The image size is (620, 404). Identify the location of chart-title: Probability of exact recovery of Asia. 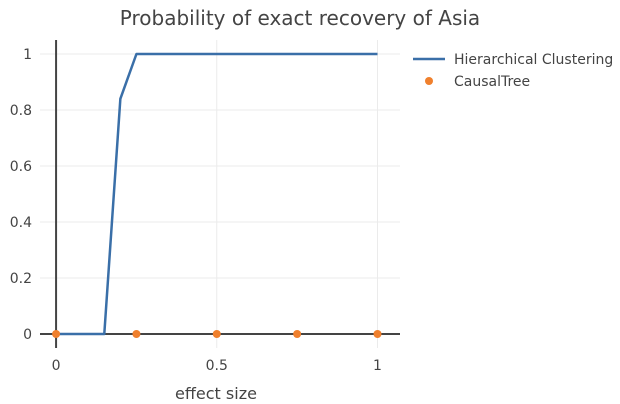
(300, 18).